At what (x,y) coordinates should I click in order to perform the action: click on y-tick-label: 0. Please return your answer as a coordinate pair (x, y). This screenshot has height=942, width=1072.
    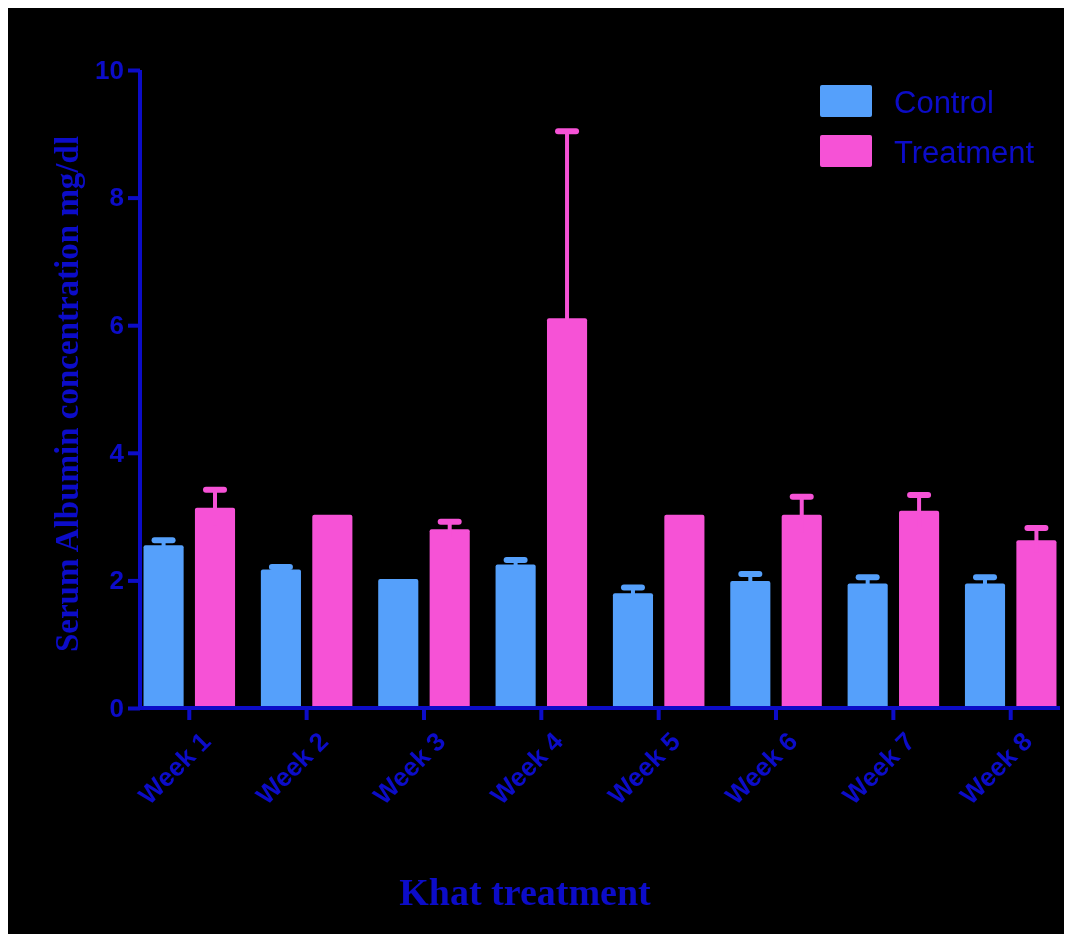
    Looking at the image, I should click on (116, 707).